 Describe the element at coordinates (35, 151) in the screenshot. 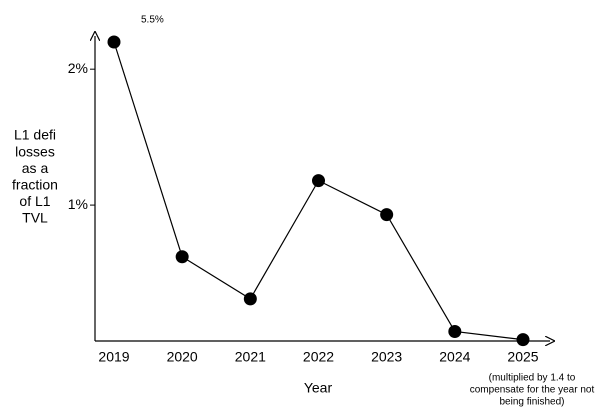

I see `y-axis-label: losses` at that location.